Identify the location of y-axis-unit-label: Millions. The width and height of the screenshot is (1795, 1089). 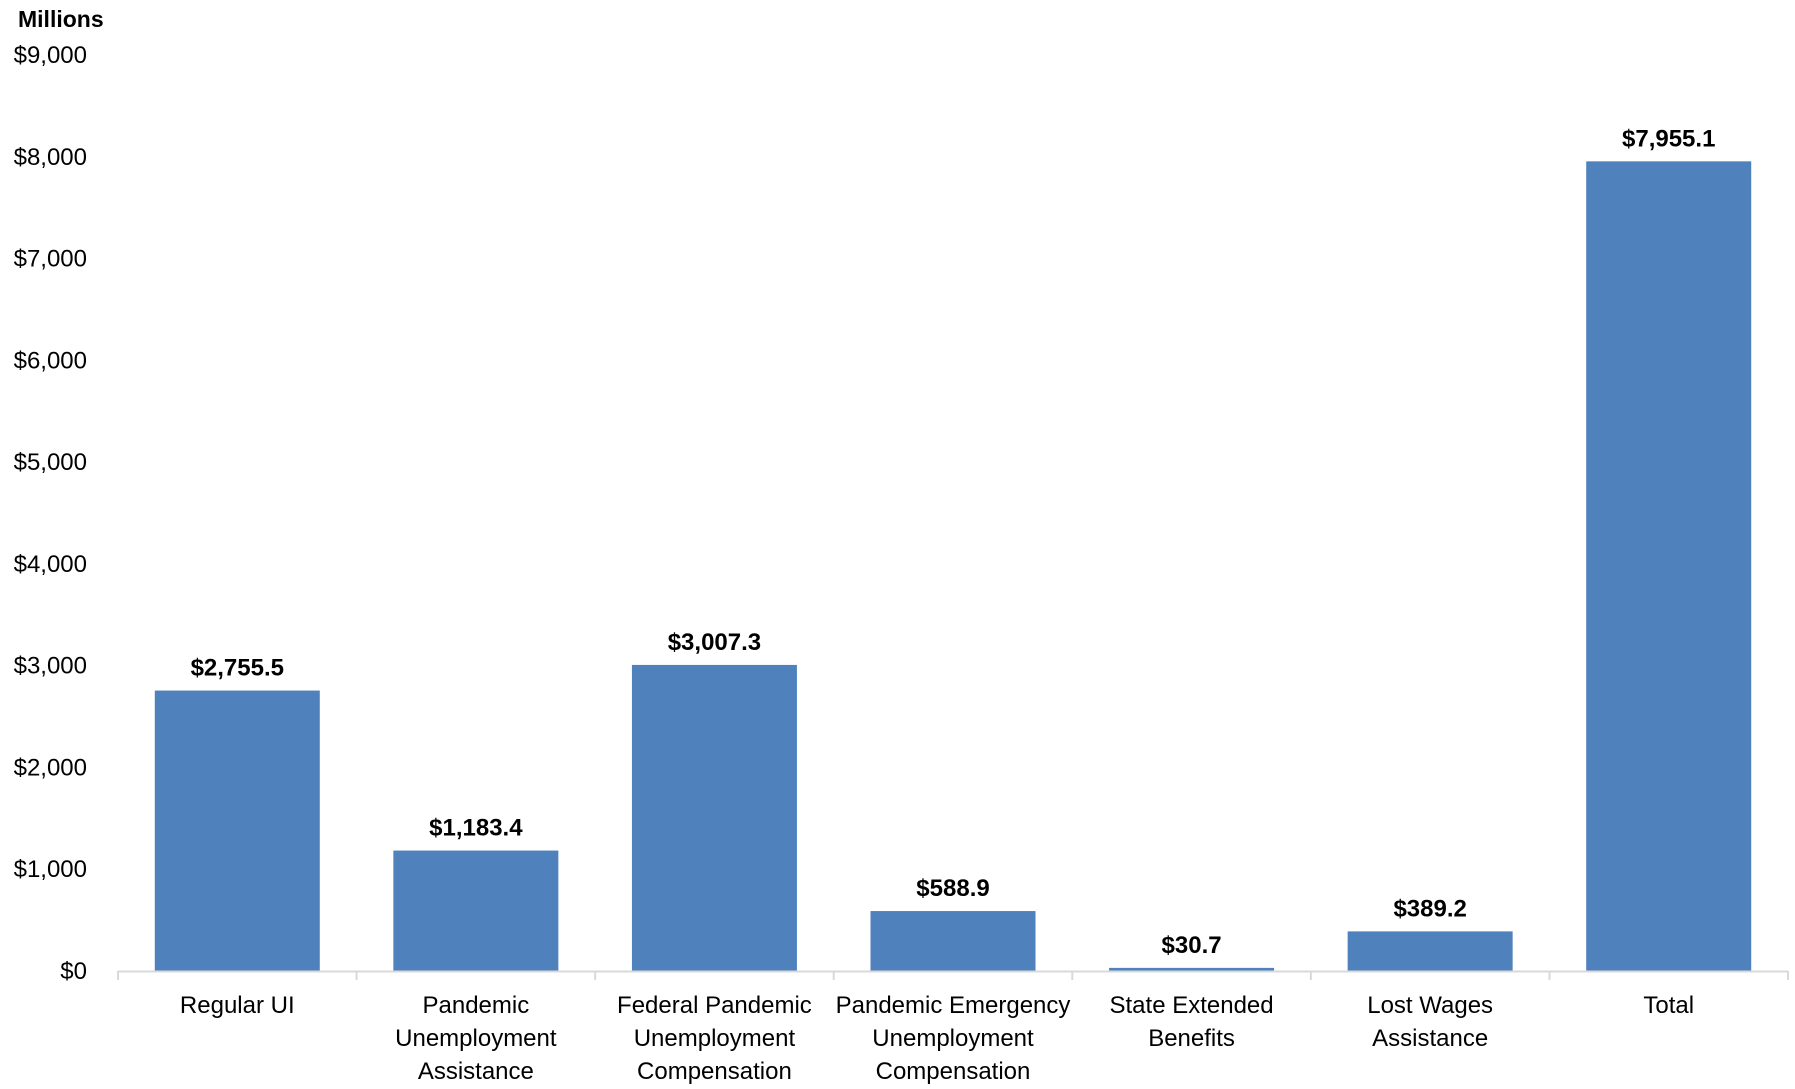
(61, 19).